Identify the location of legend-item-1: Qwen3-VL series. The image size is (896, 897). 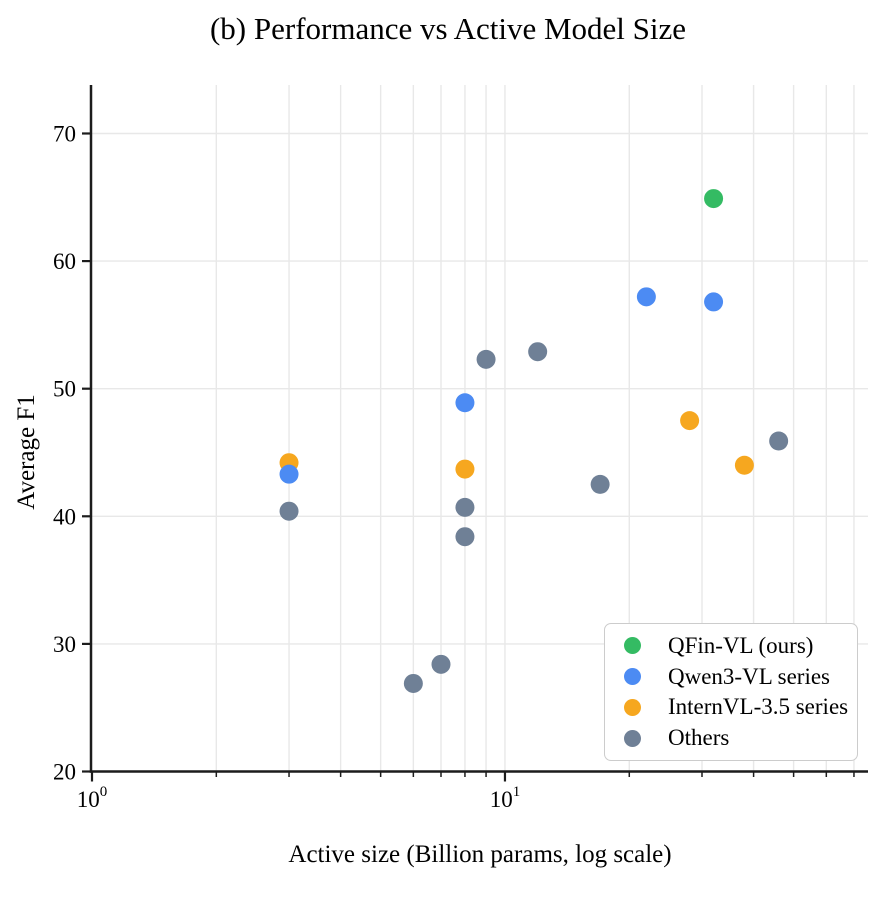
(738, 677).